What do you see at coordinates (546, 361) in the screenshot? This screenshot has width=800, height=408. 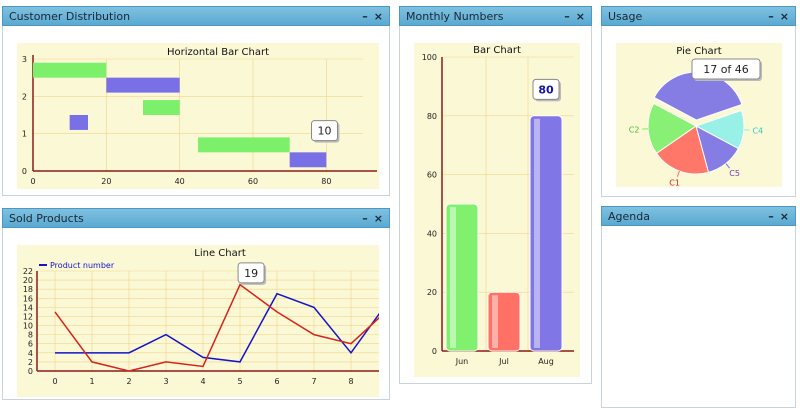 I see `x-tick-label: Aug` at bounding box center [546, 361].